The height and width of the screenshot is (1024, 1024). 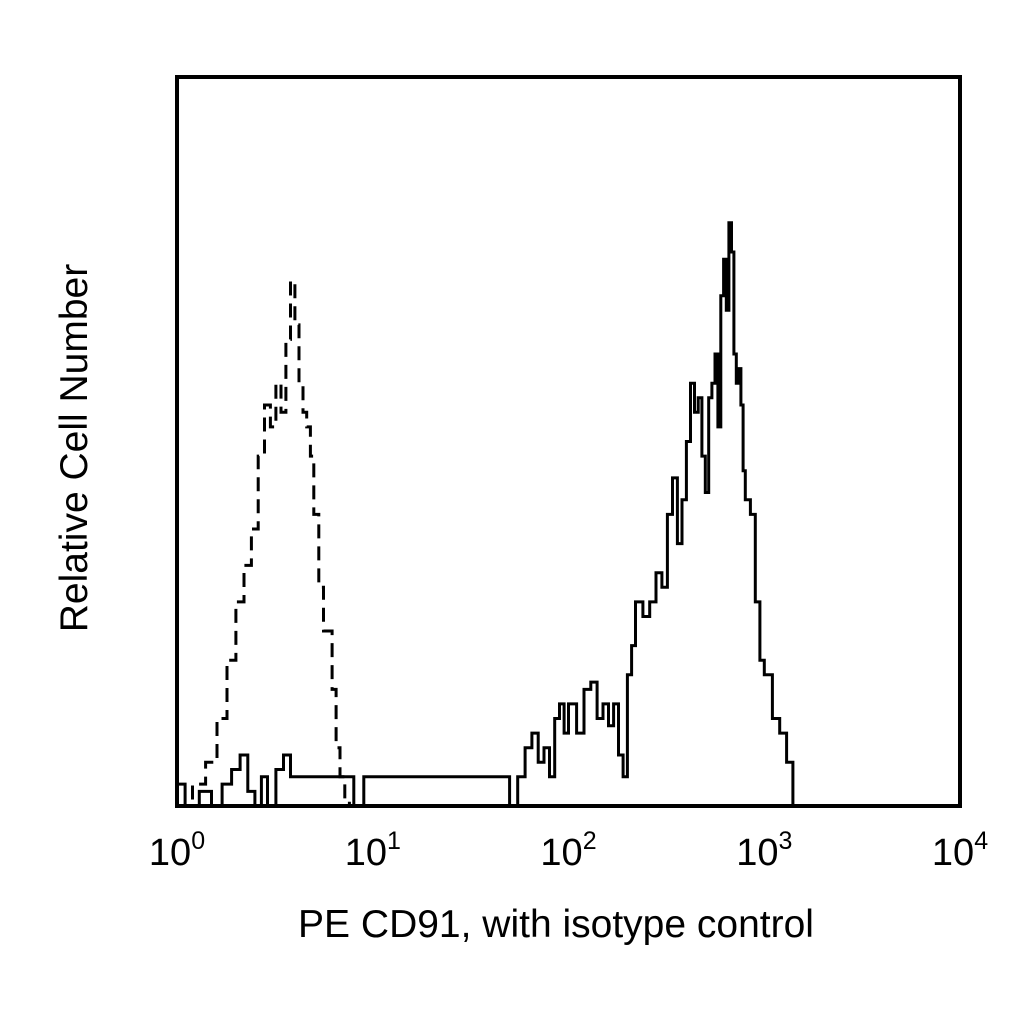 I want to click on x-tick-label: 10⁰, so click(x=177, y=850).